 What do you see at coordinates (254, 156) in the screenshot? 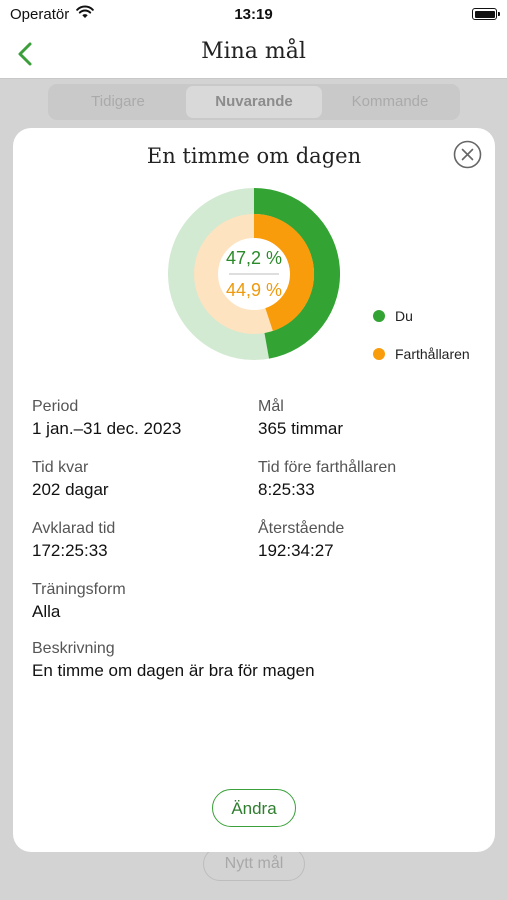
I see `goal-title: En timme om dagen` at bounding box center [254, 156].